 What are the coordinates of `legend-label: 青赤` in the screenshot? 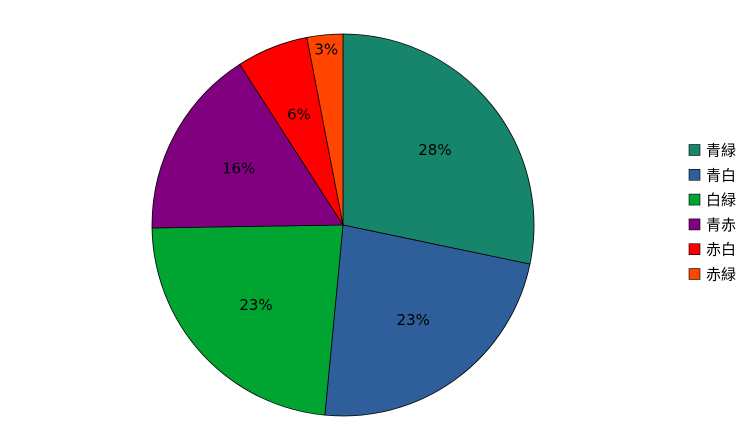 It's located at (721, 225).